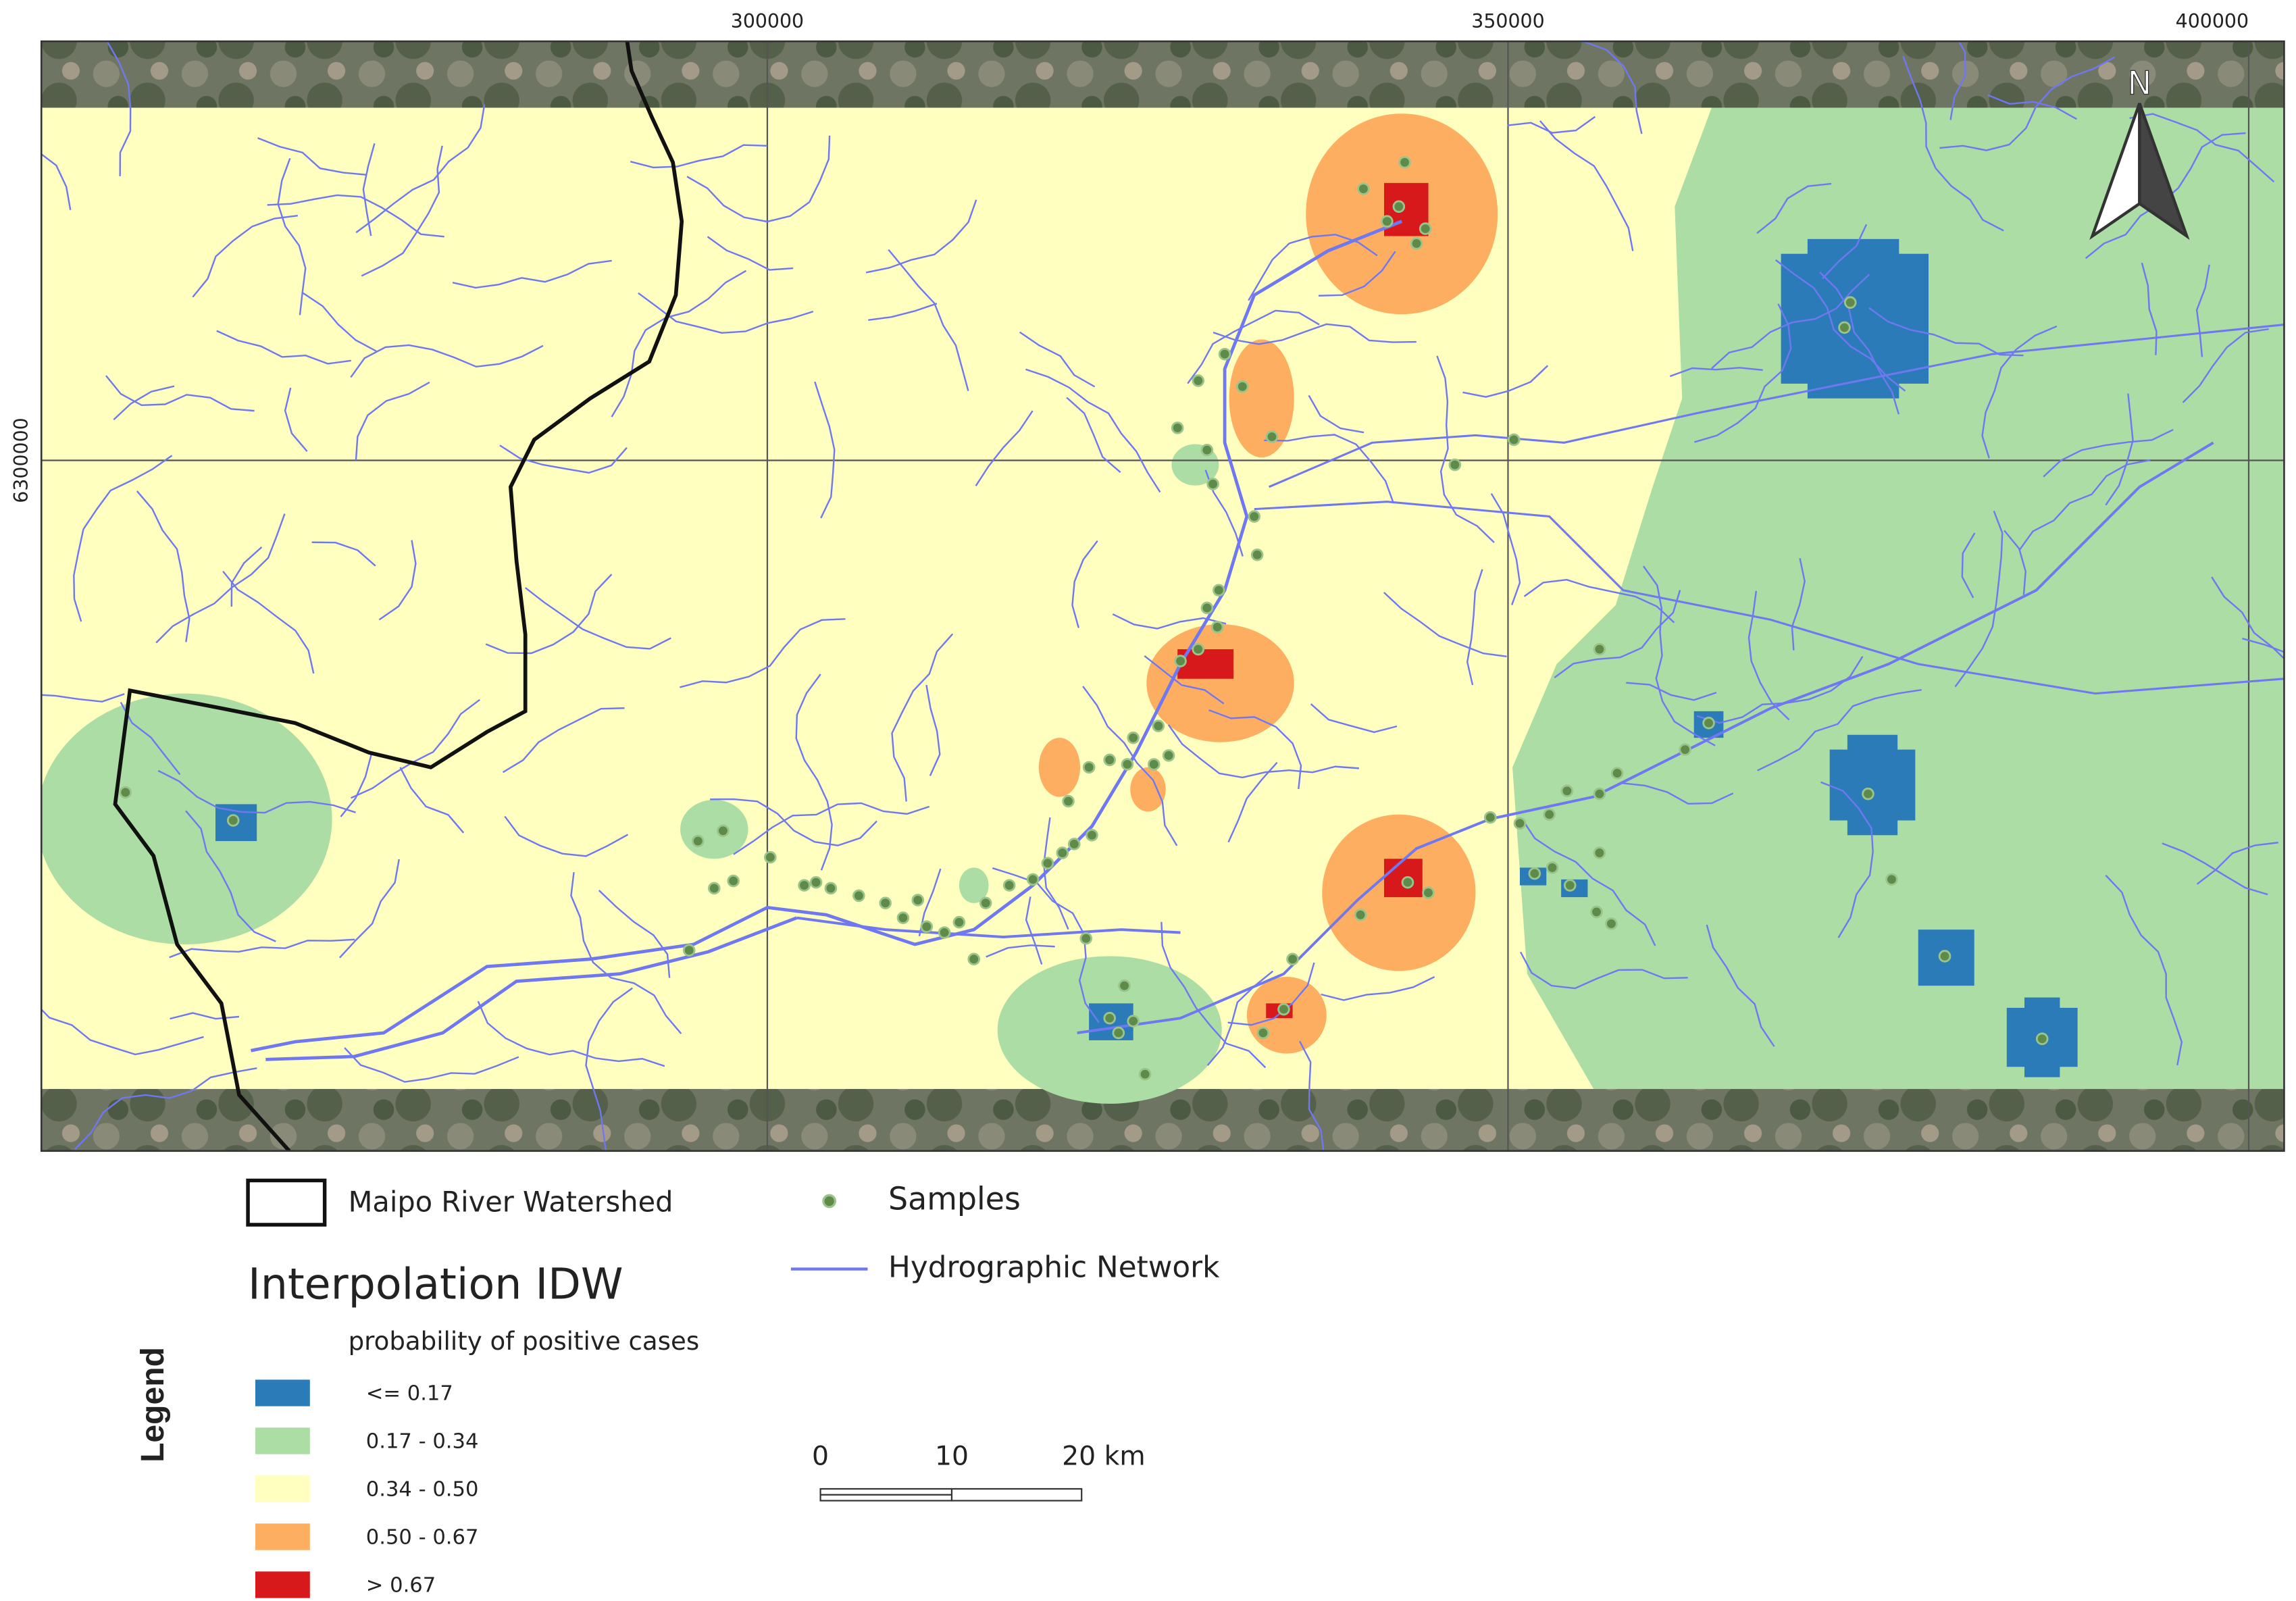  I want to click on north-arrow: N, so click(2139, 152).